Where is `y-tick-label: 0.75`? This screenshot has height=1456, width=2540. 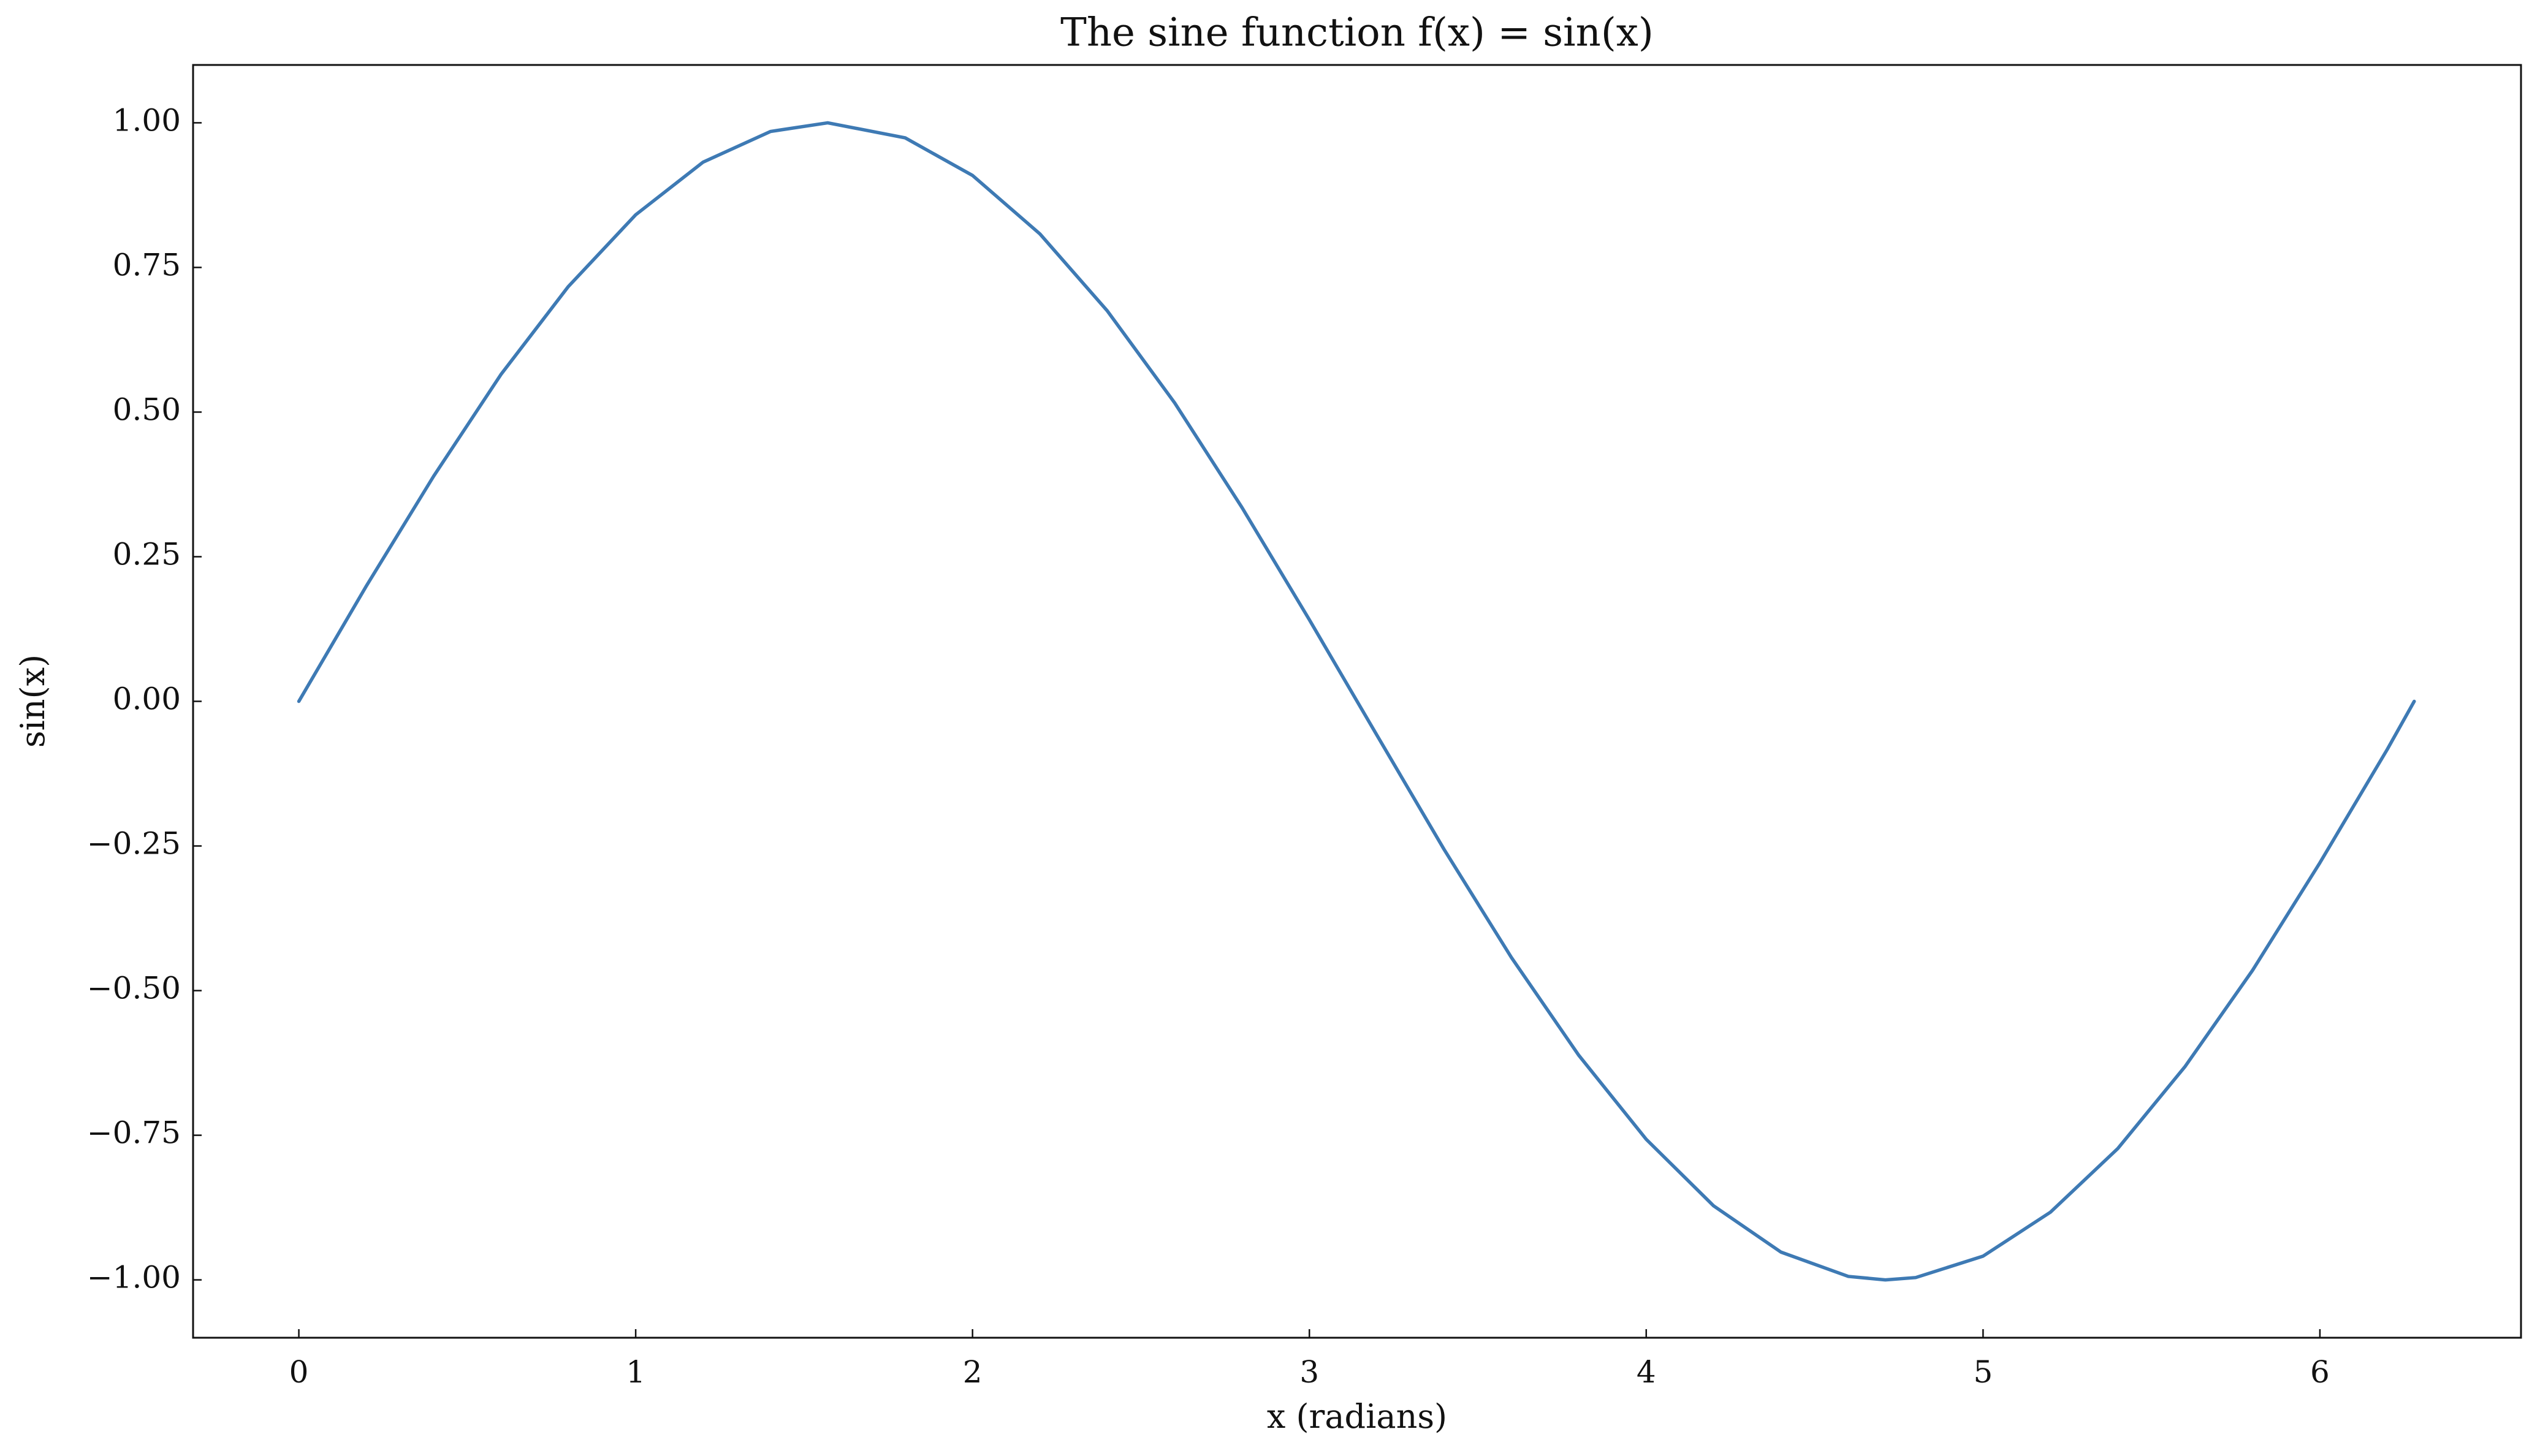 y-tick-label: 0.75 is located at coordinates (147, 264).